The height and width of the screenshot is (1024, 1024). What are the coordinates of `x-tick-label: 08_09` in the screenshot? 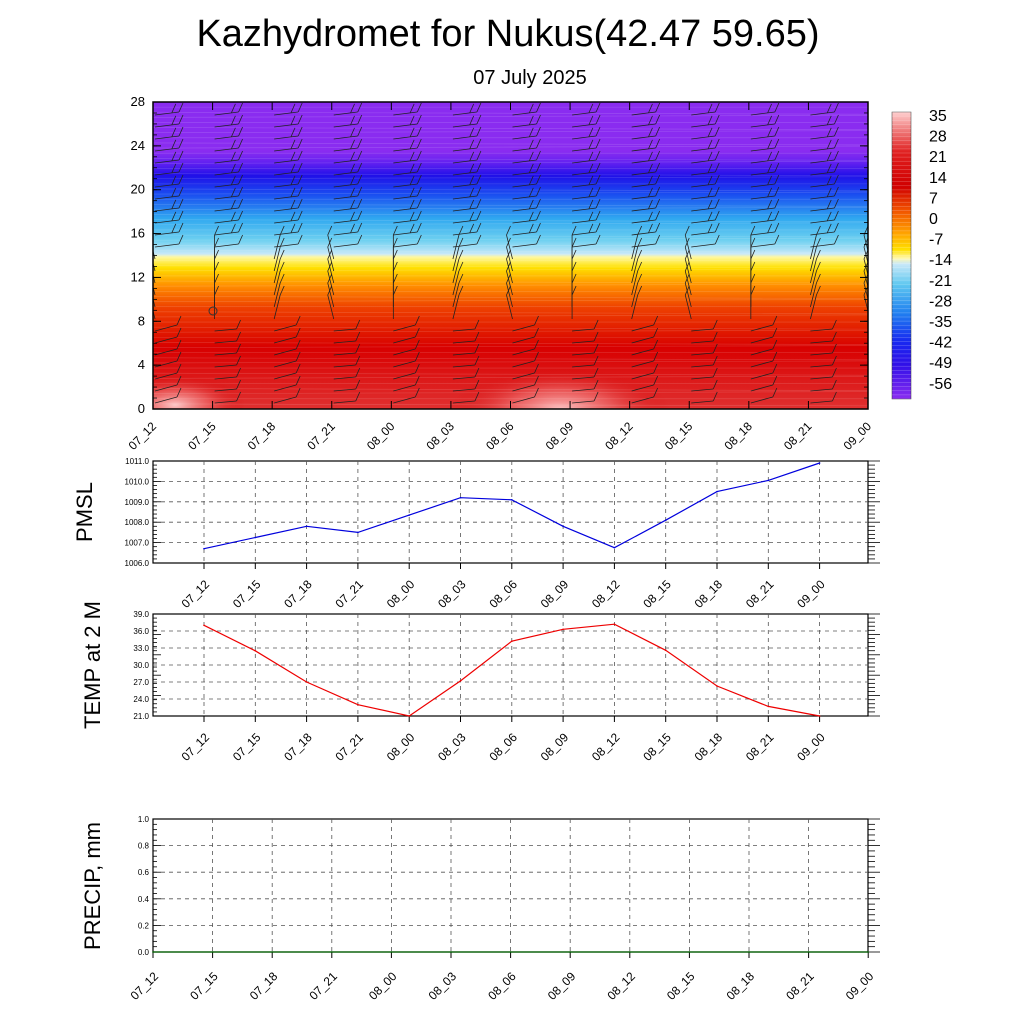 It's located at (555, 747).